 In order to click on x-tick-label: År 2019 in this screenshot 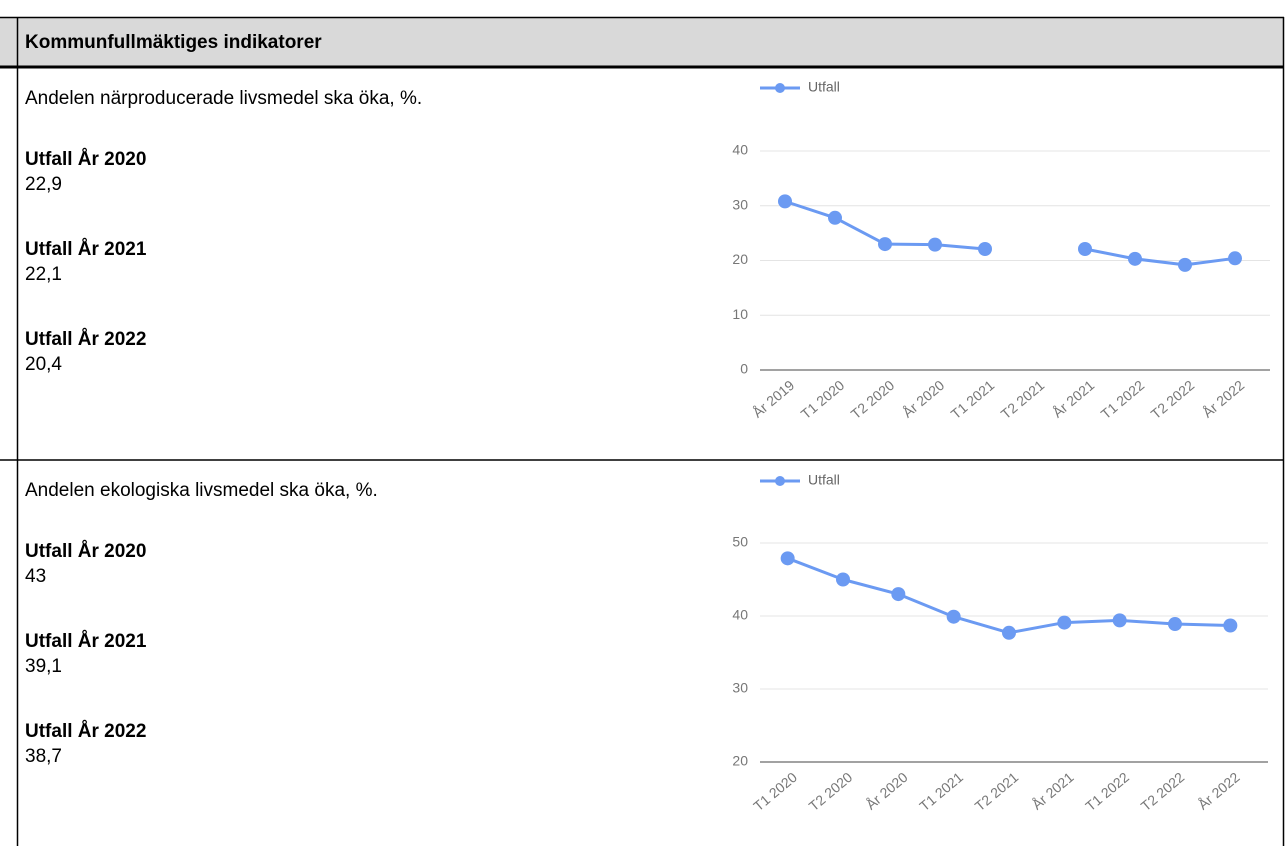, I will do `click(773, 399)`.